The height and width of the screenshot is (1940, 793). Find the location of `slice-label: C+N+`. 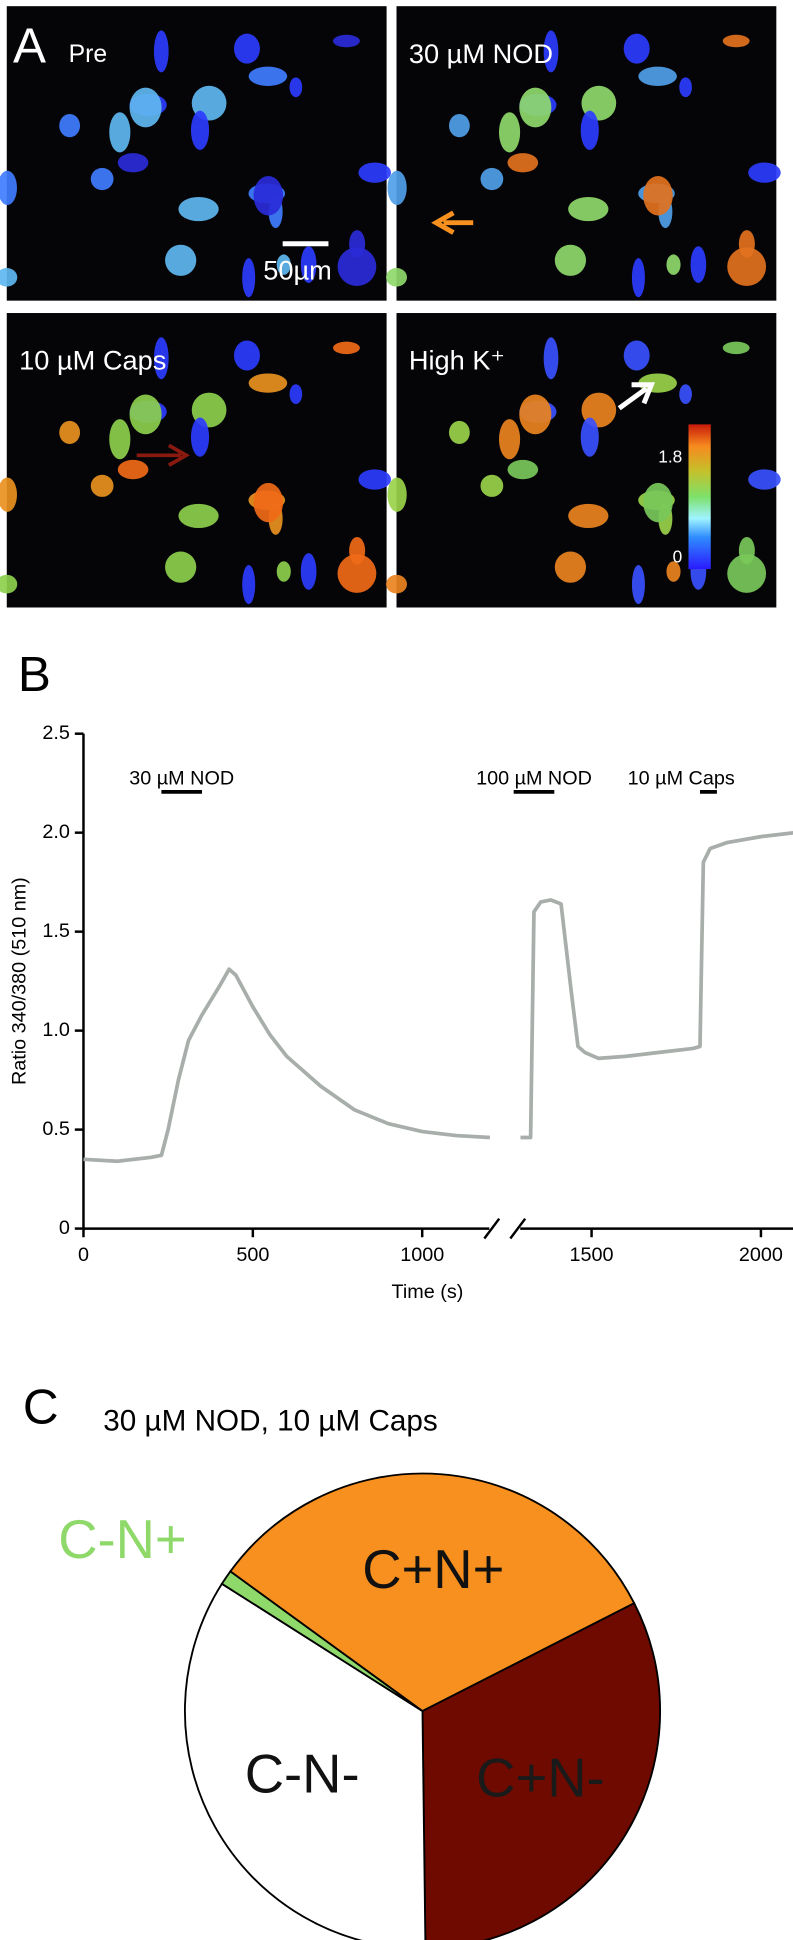

slice-label: C+N+ is located at coordinates (433, 1569).